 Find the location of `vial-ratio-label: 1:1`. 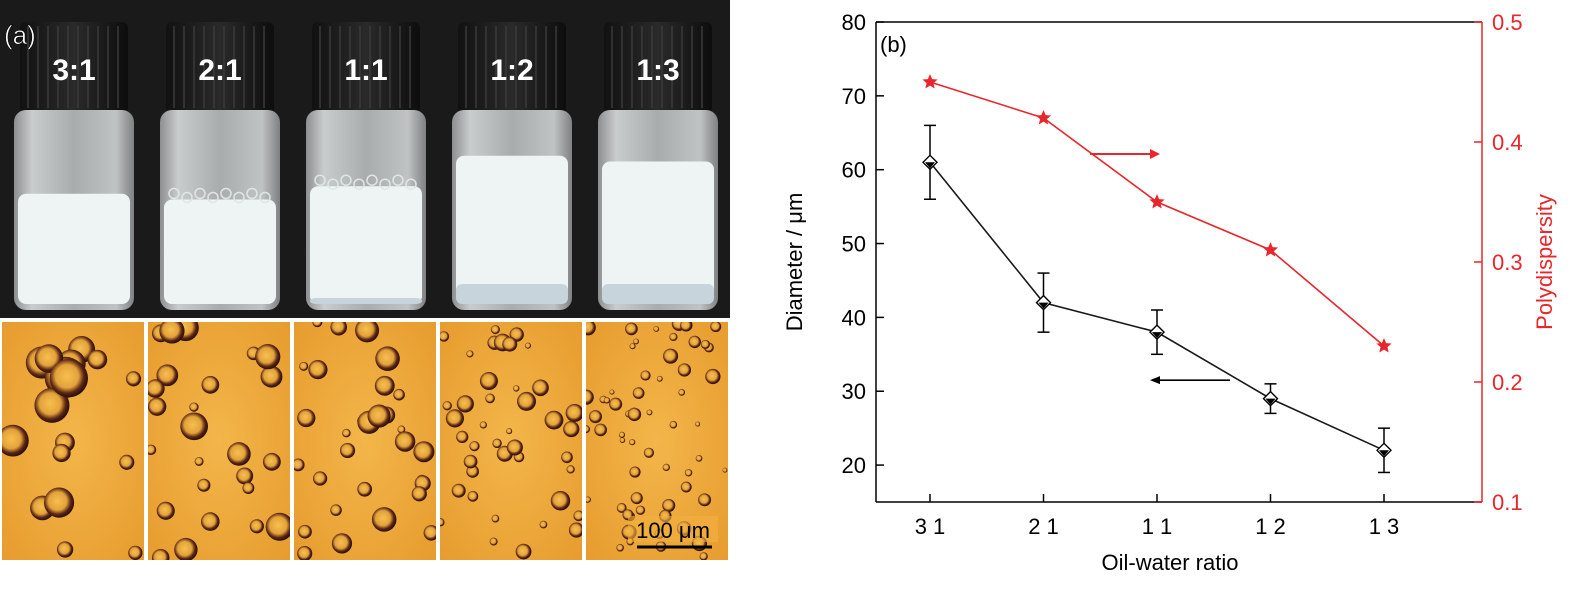

vial-ratio-label: 1:1 is located at coordinates (365, 70).